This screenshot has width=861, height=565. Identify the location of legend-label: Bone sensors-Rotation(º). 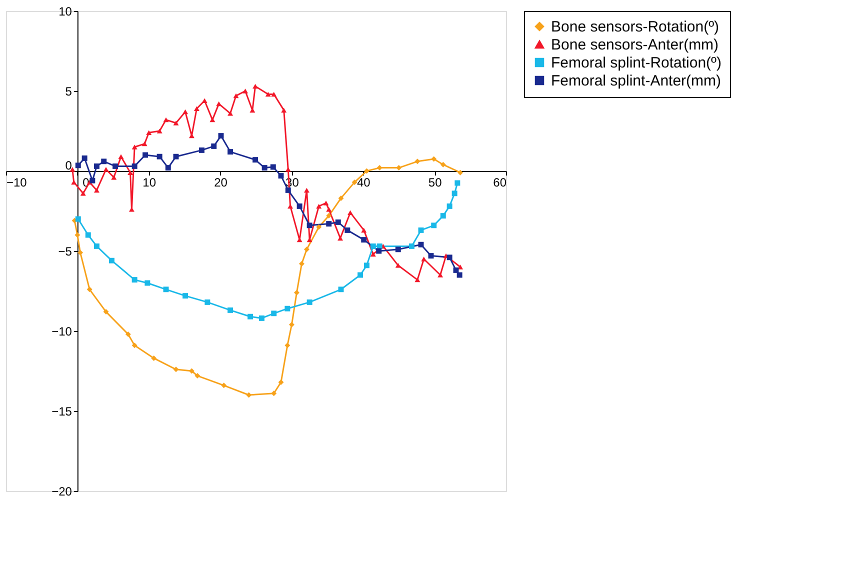
(635, 27).